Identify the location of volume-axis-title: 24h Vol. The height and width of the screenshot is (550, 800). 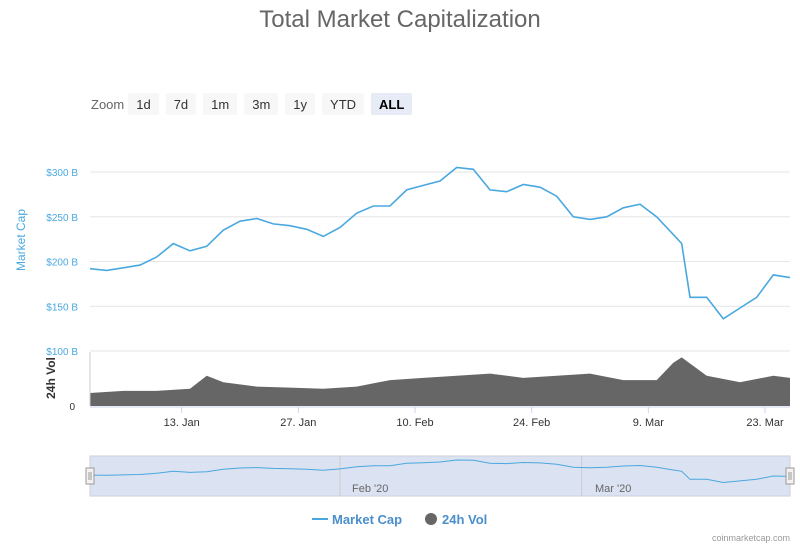
(51, 378).